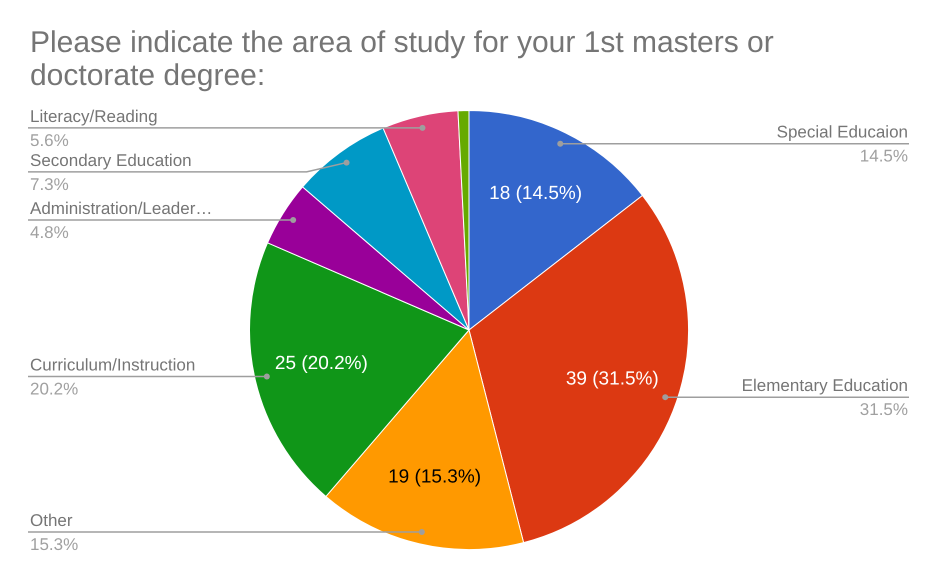  I want to click on text: 19 (15.3%), so click(435, 477).